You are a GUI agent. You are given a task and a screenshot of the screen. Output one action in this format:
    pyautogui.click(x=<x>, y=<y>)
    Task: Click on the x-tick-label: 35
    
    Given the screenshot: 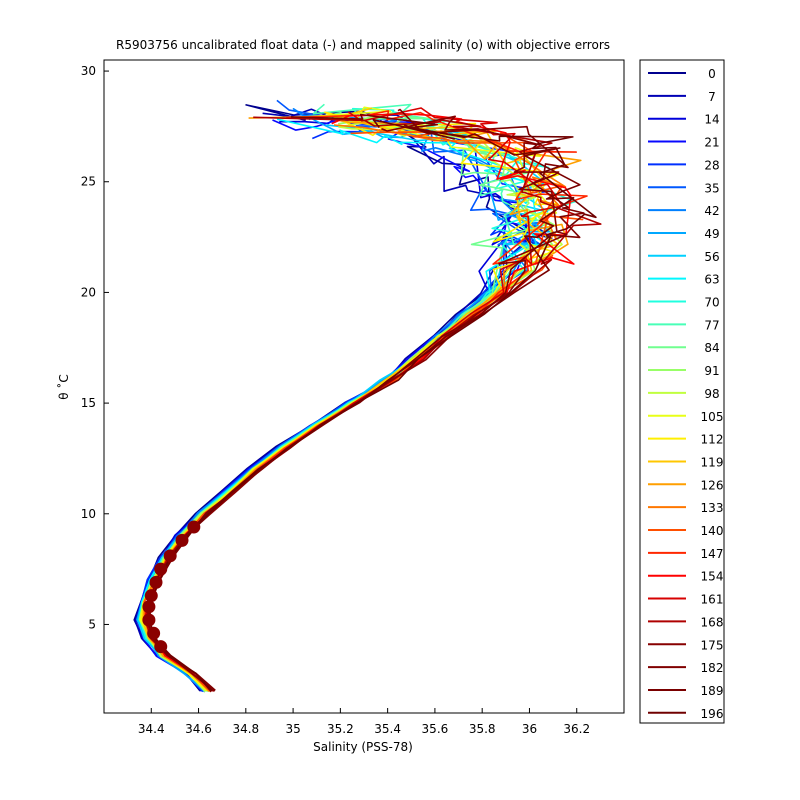 What is the action you would take?
    pyautogui.click(x=292, y=729)
    